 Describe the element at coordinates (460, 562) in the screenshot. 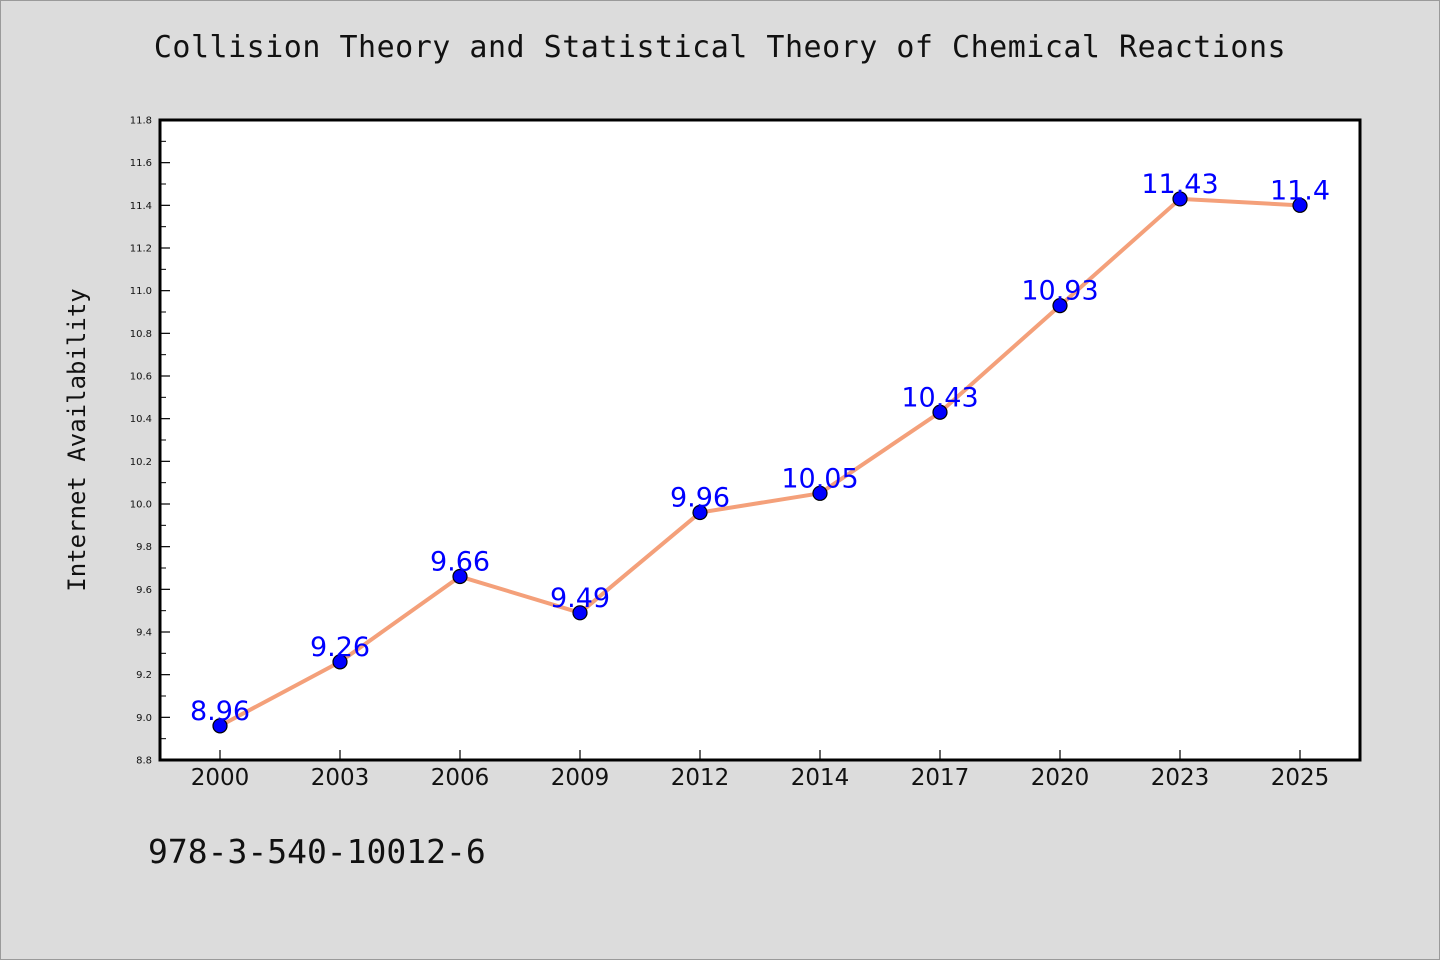

I see `data-label: 9.66` at that location.